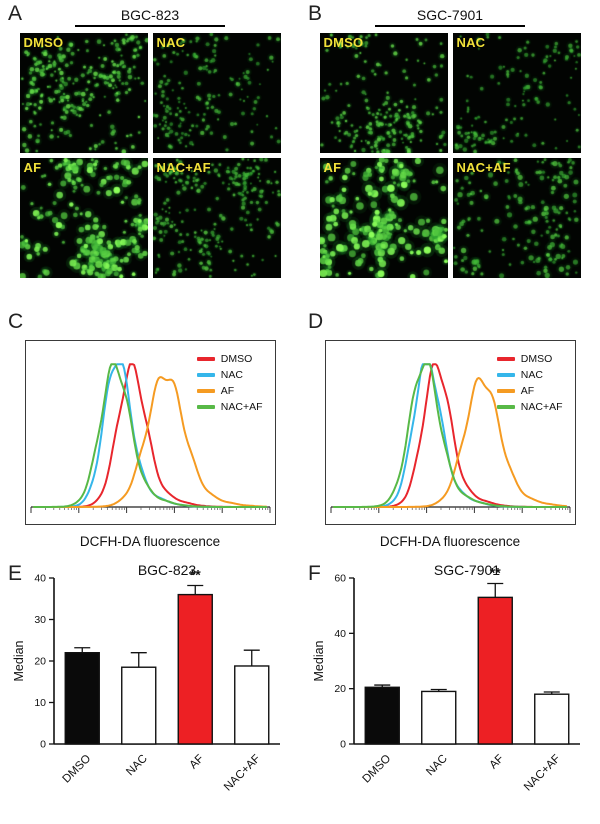 This screenshot has height=824, width=600. I want to click on panel-a-micrograph-grid: DMSO NAC AF NAC+AF, so click(150, 155).